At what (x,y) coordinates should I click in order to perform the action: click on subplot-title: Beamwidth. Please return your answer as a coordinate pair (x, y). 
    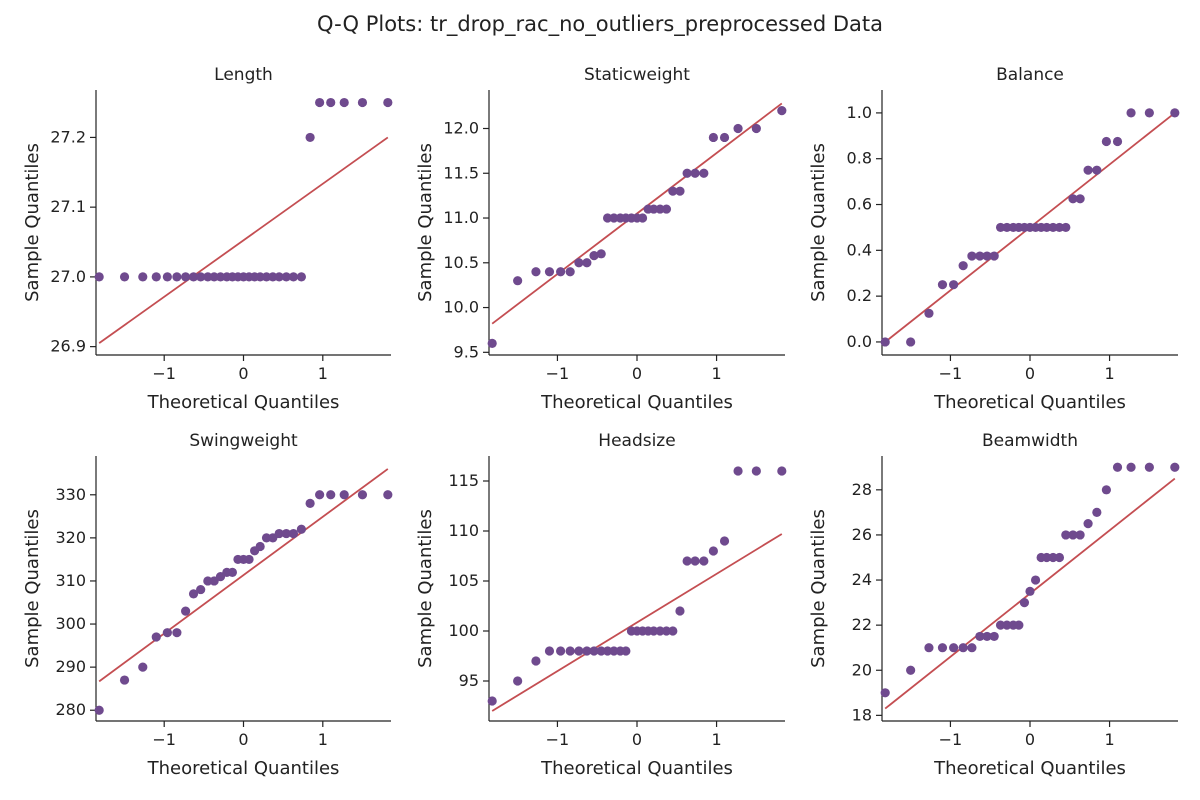
    Looking at the image, I should click on (1030, 441).